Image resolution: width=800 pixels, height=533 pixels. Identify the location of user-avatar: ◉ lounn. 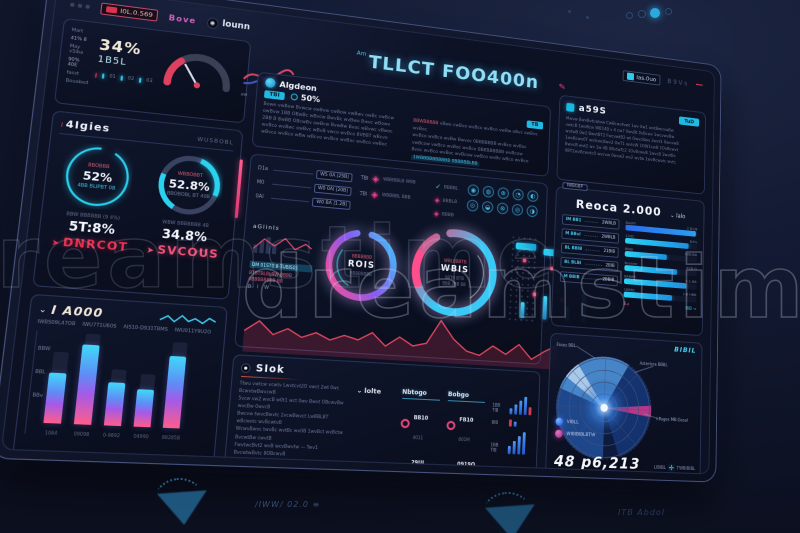
(228, 24).